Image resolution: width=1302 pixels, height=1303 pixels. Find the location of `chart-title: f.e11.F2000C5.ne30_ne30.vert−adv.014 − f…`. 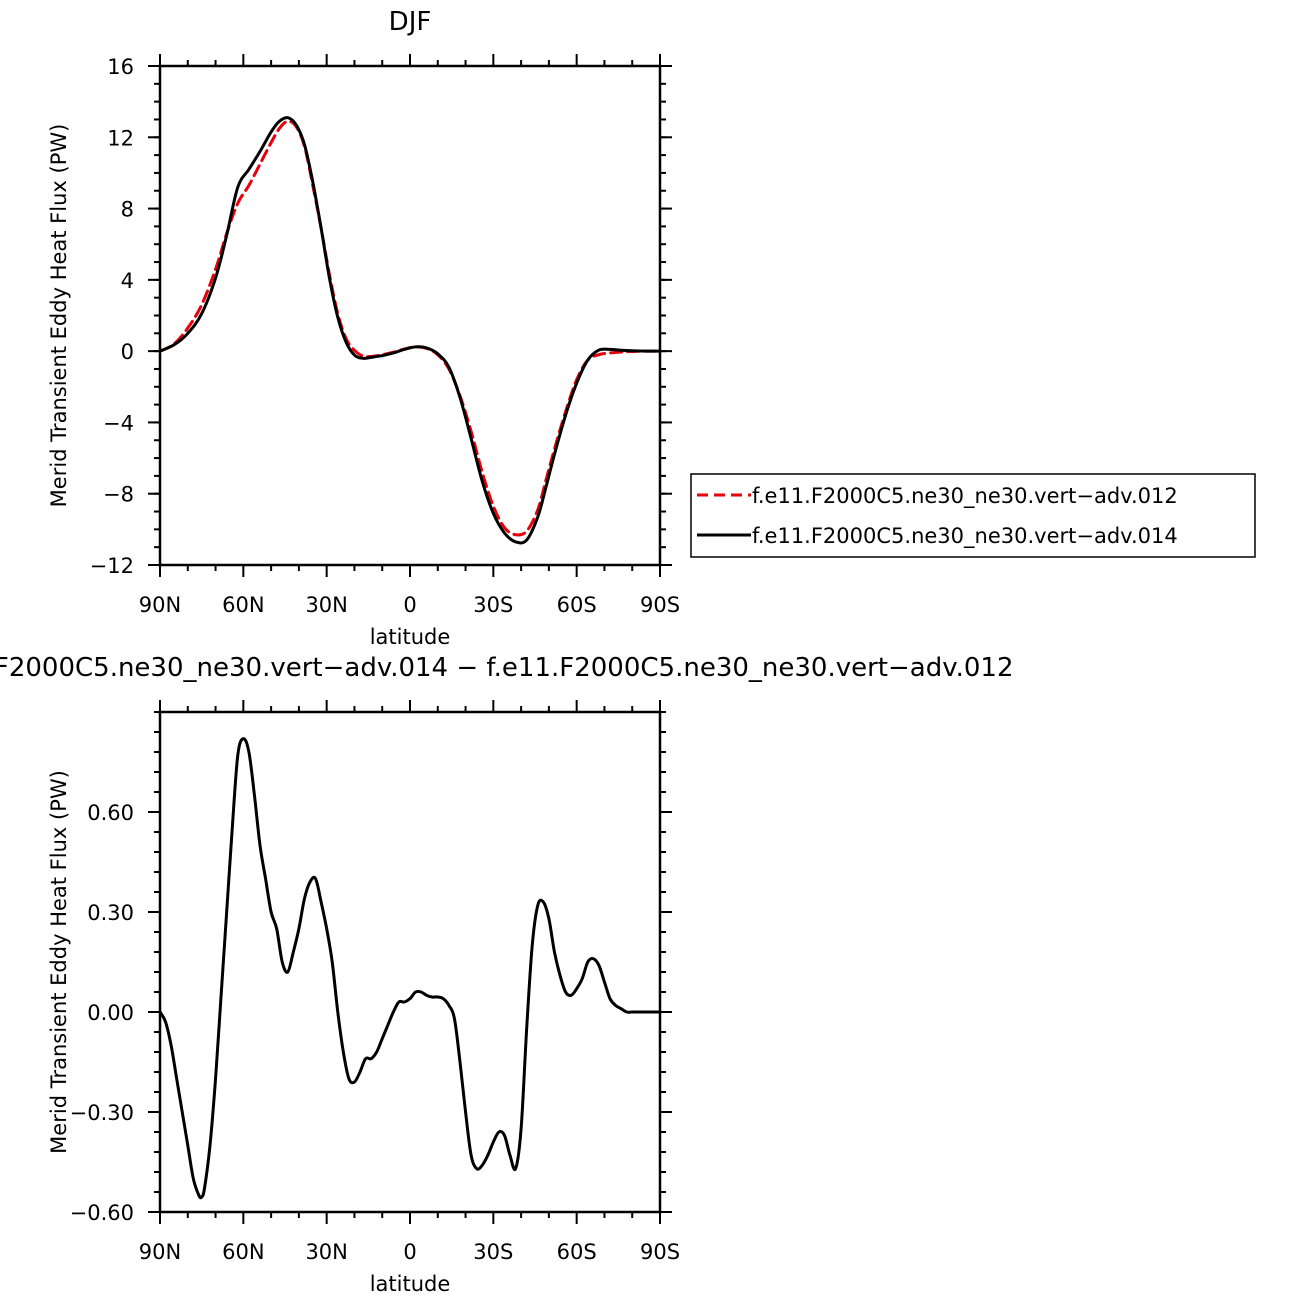

chart-title: f.e11.F2000C5.ne30_ne30.vert−adv.014 − f… is located at coordinates (506, 668).